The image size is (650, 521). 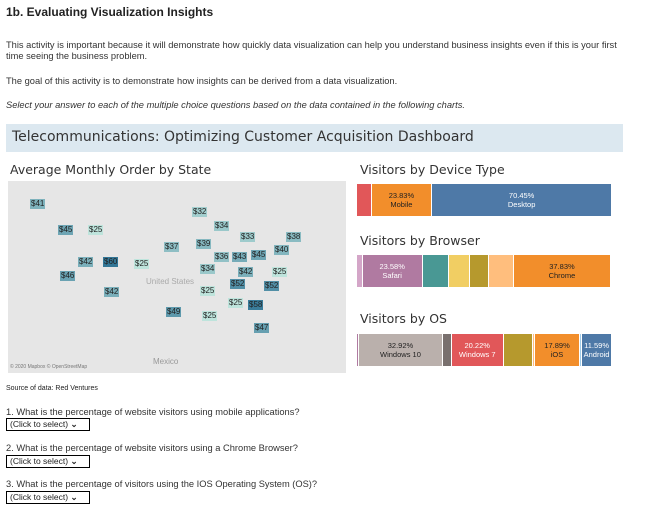 I want to click on state-value-label: $43, so click(x=240, y=257).